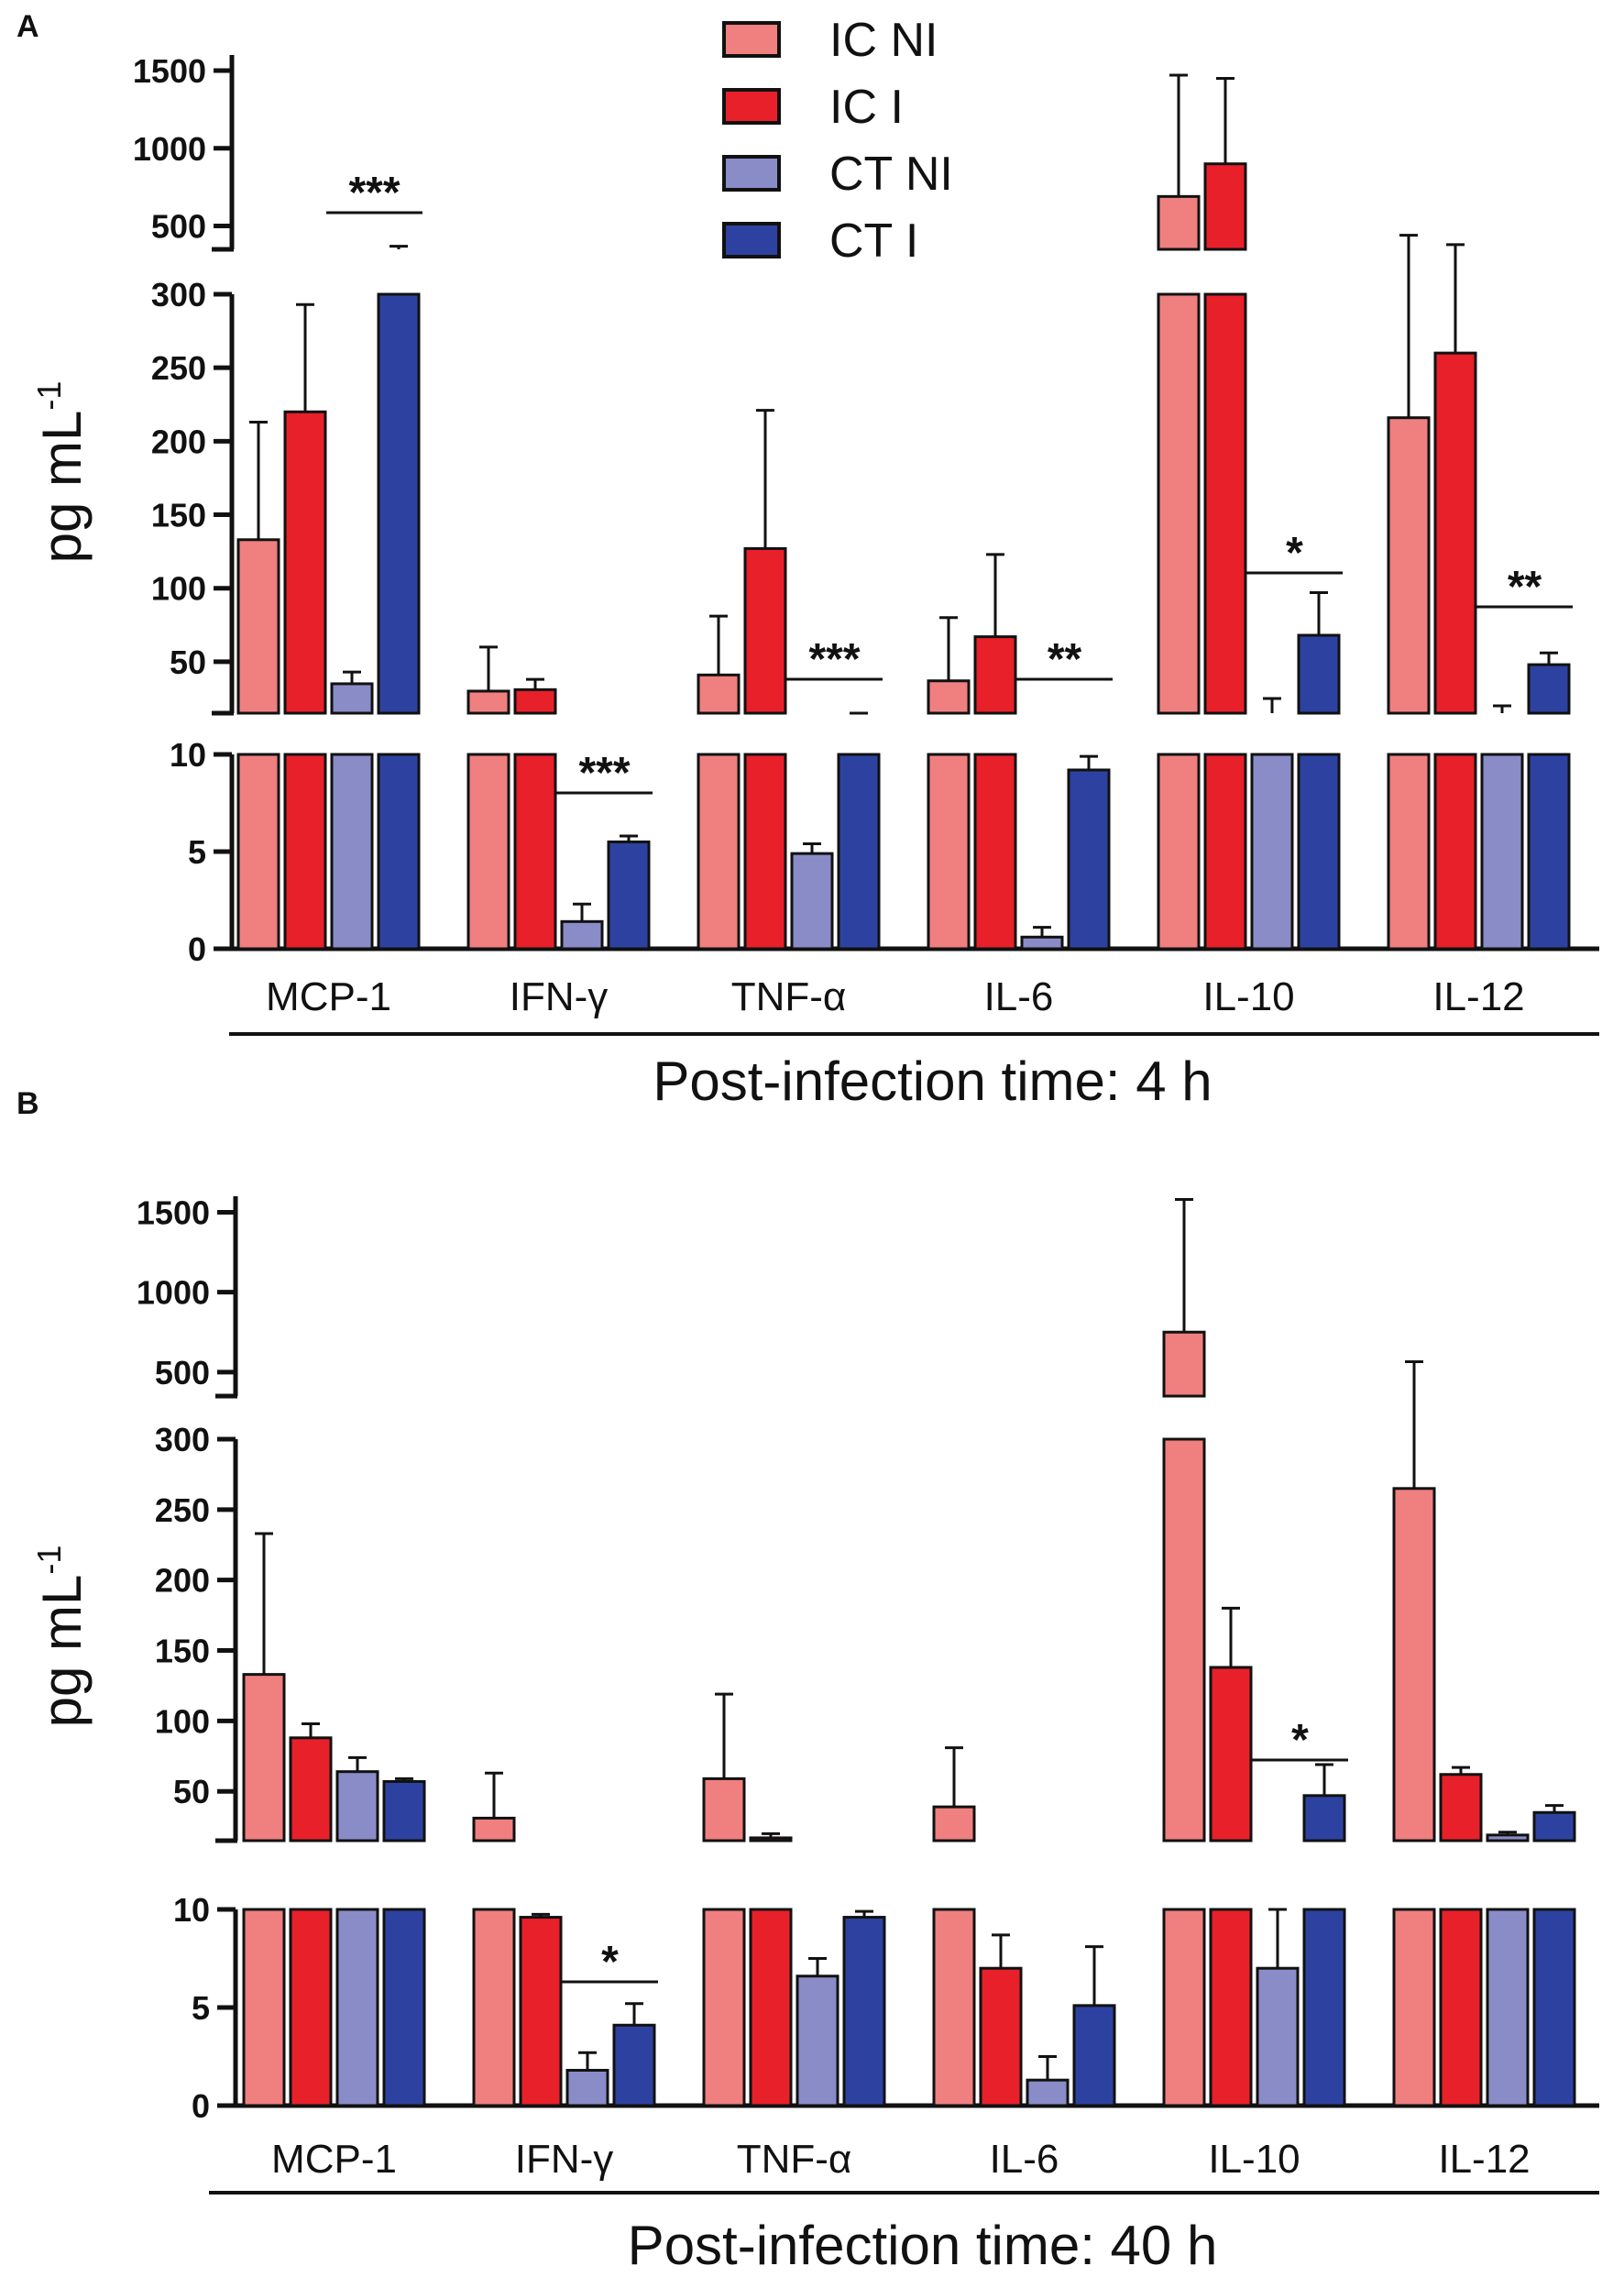 Image resolution: width=1624 pixels, height=2277 pixels. Describe the element at coordinates (1525, 587) in the screenshot. I see `significance-marker: **` at that location.